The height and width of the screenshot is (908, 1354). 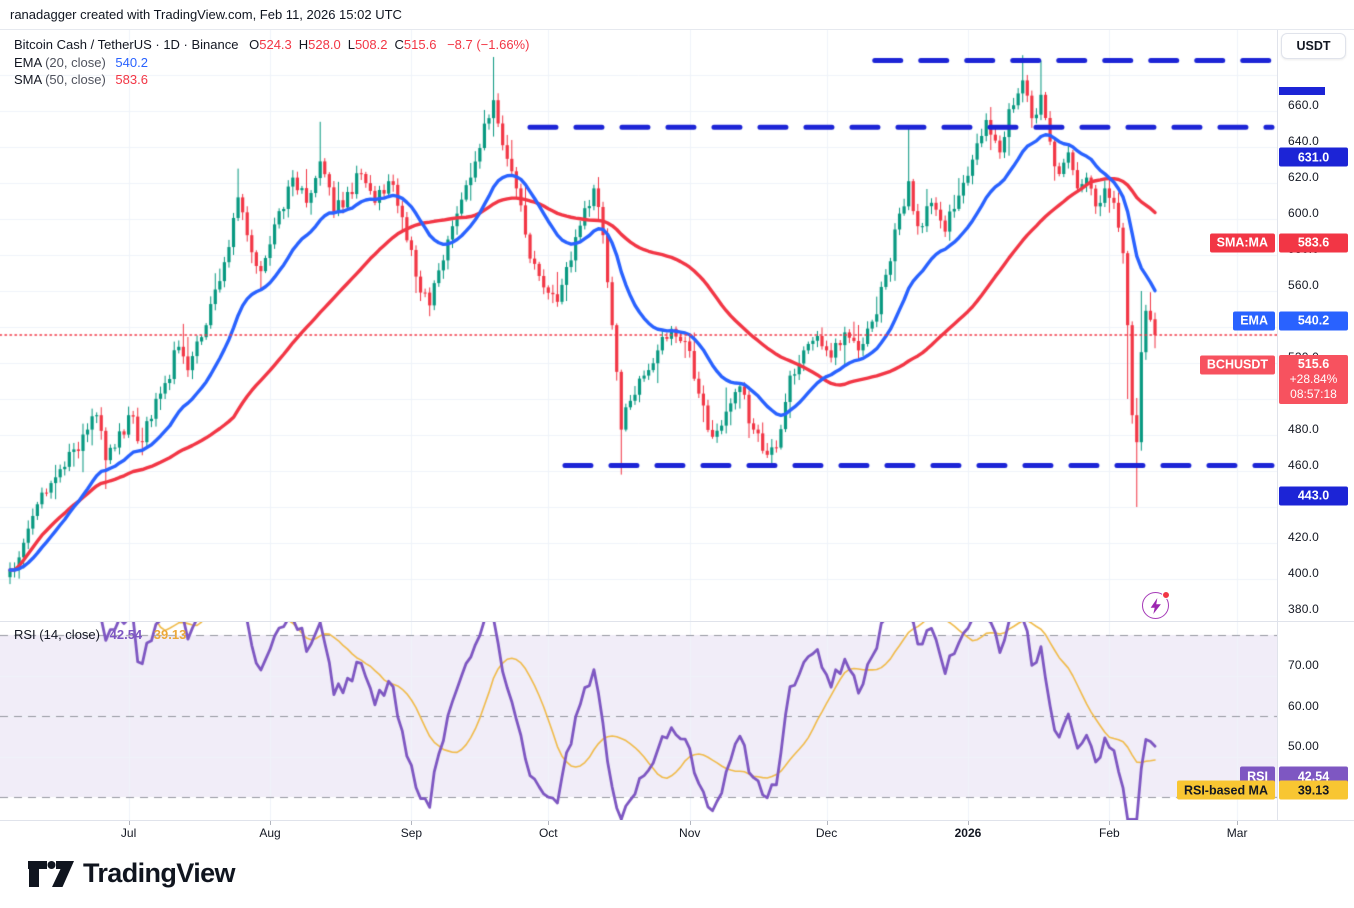 What do you see at coordinates (1304, 665) in the screenshot?
I see `rsi-tick: 70.00` at bounding box center [1304, 665].